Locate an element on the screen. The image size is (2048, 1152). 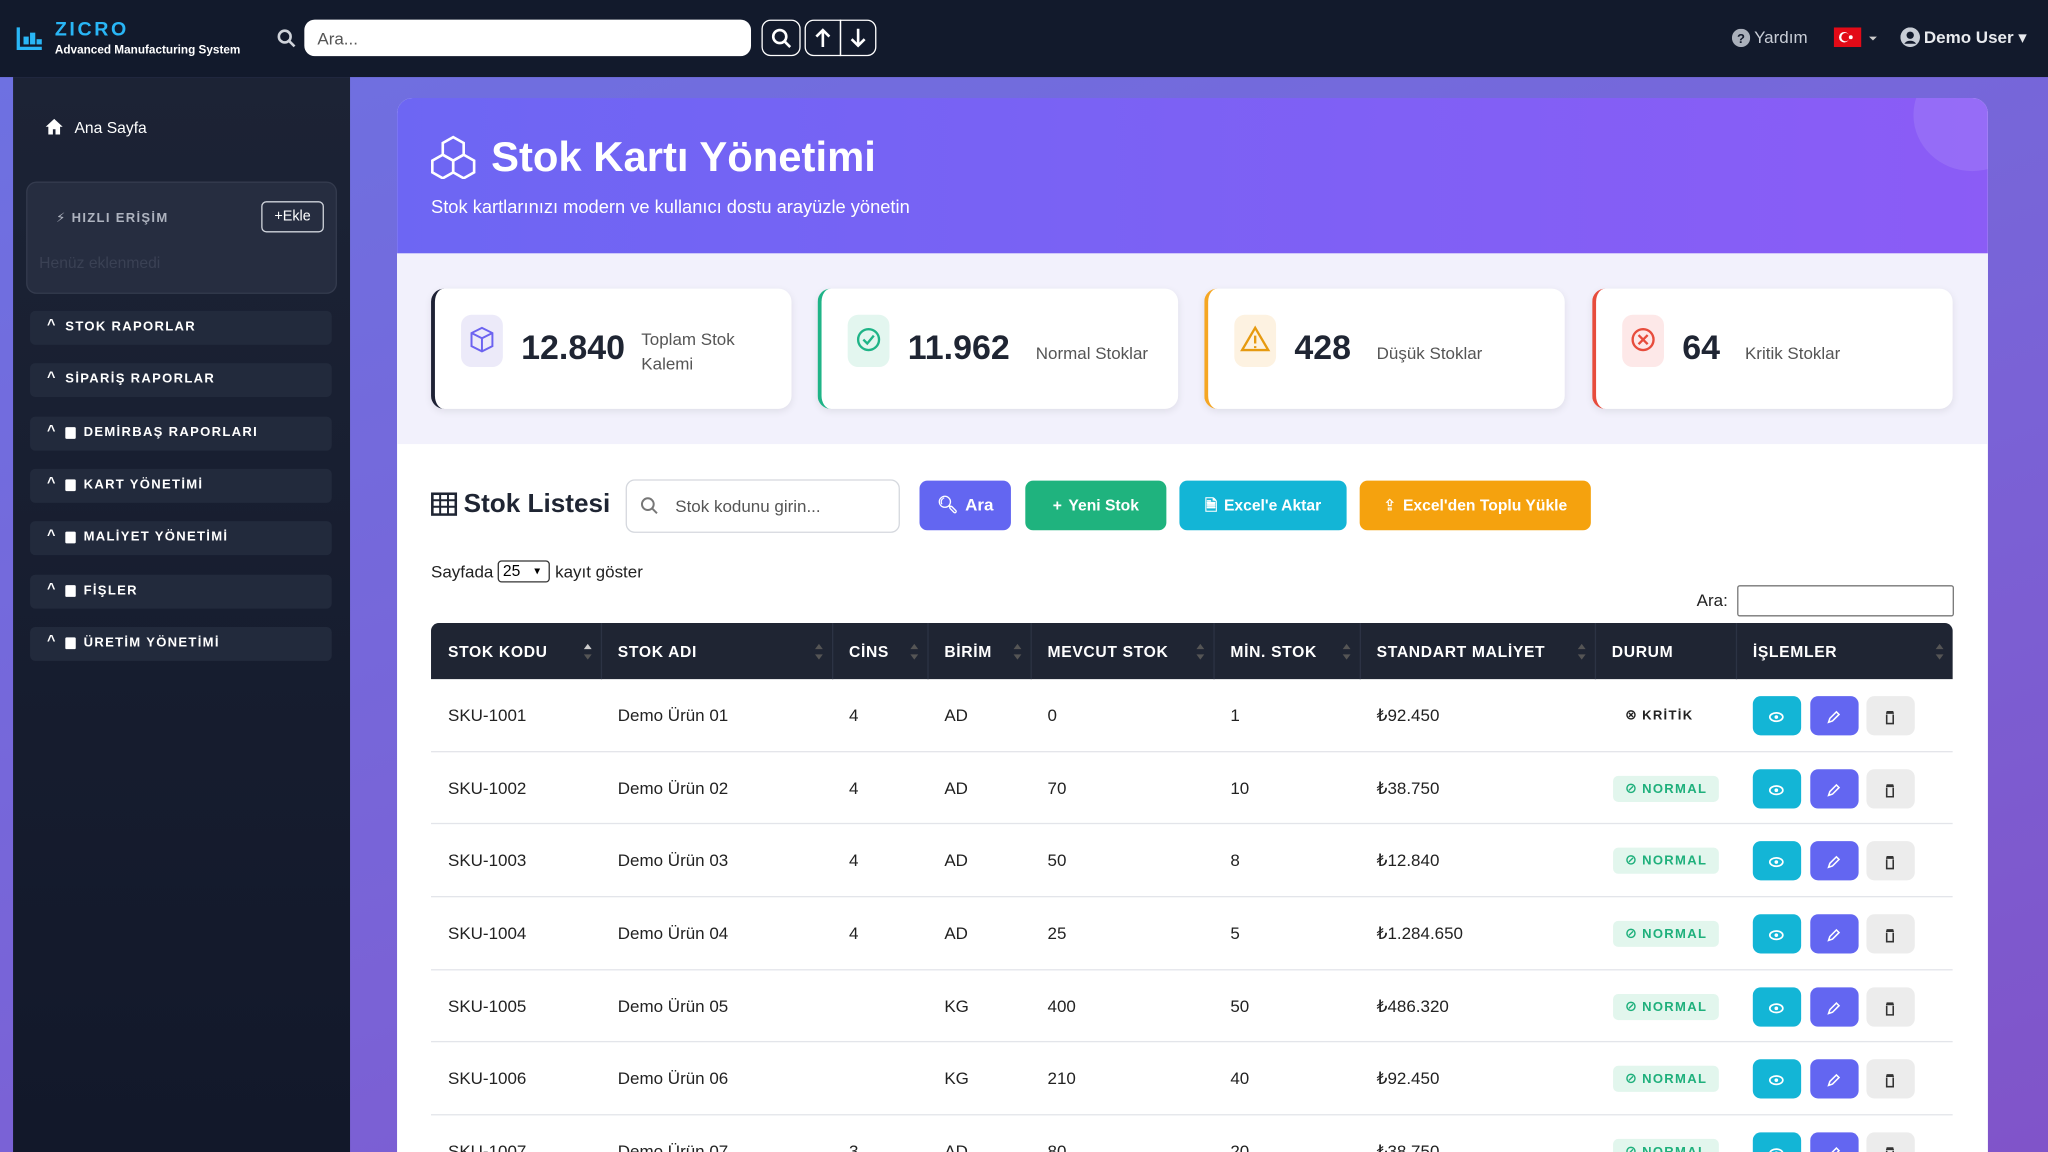
quick-access-add: +Ekle is located at coordinates (292, 217).